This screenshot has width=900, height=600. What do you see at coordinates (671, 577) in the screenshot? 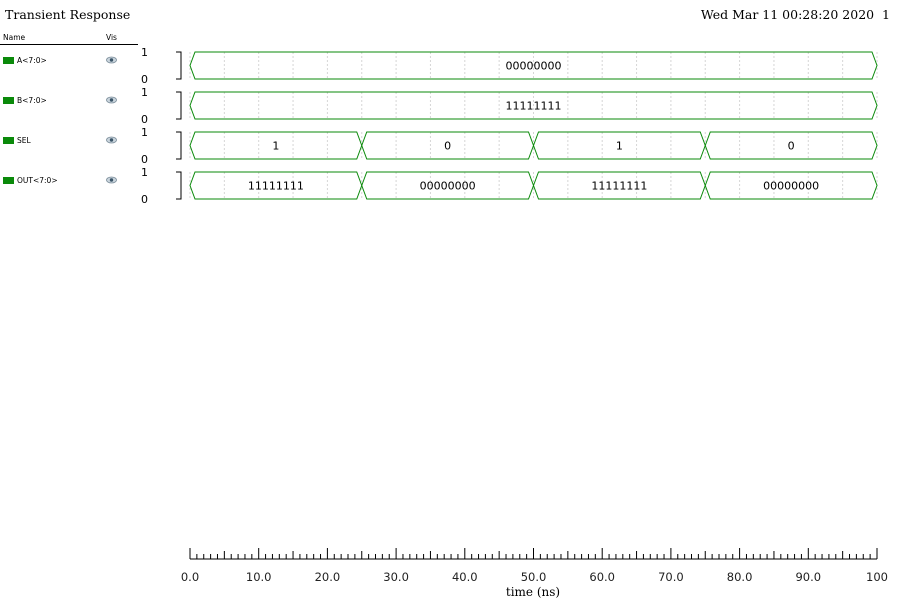
I see `x-tick-label: 70.0` at bounding box center [671, 577].